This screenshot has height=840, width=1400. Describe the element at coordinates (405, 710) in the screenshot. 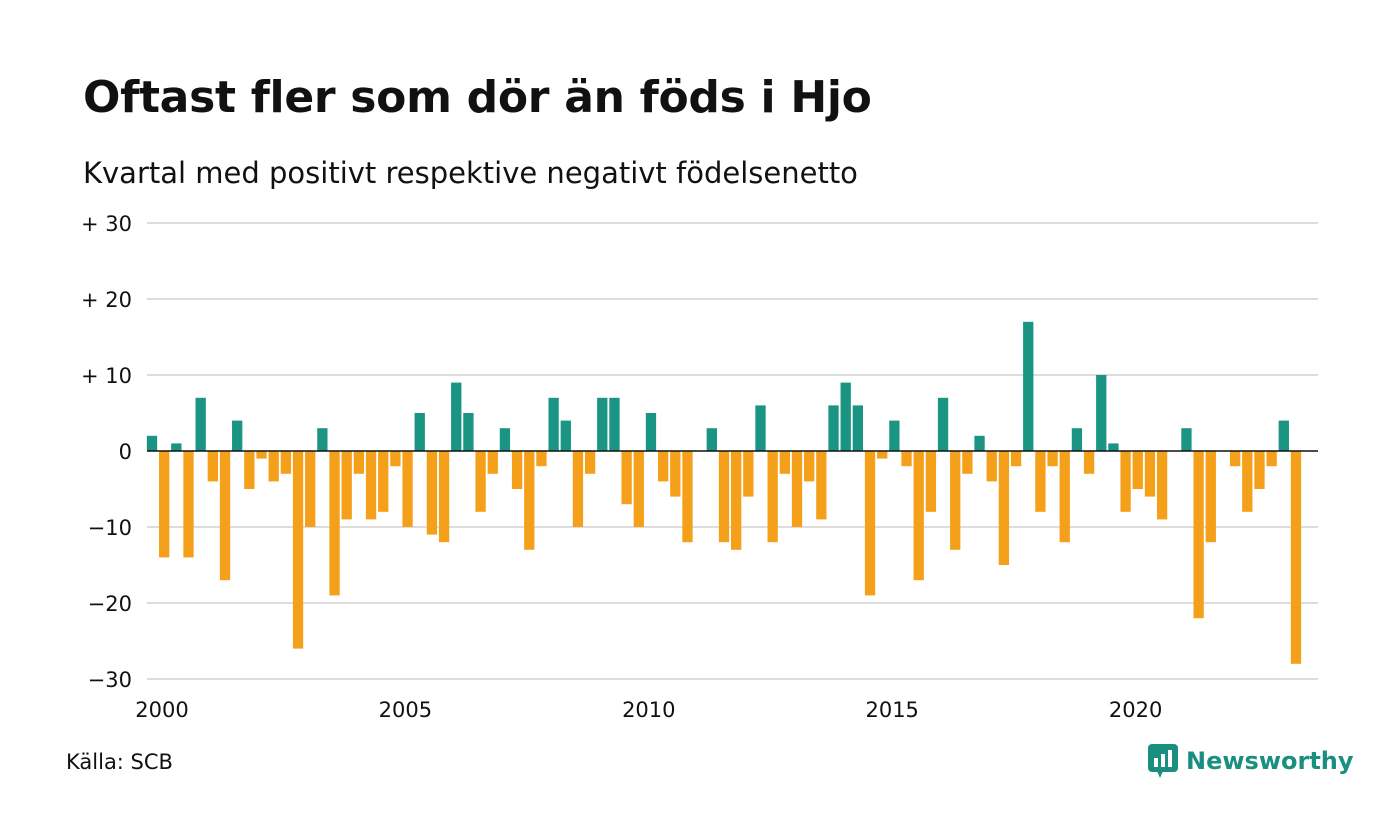

I see `x-tick-label: 2005` at that location.